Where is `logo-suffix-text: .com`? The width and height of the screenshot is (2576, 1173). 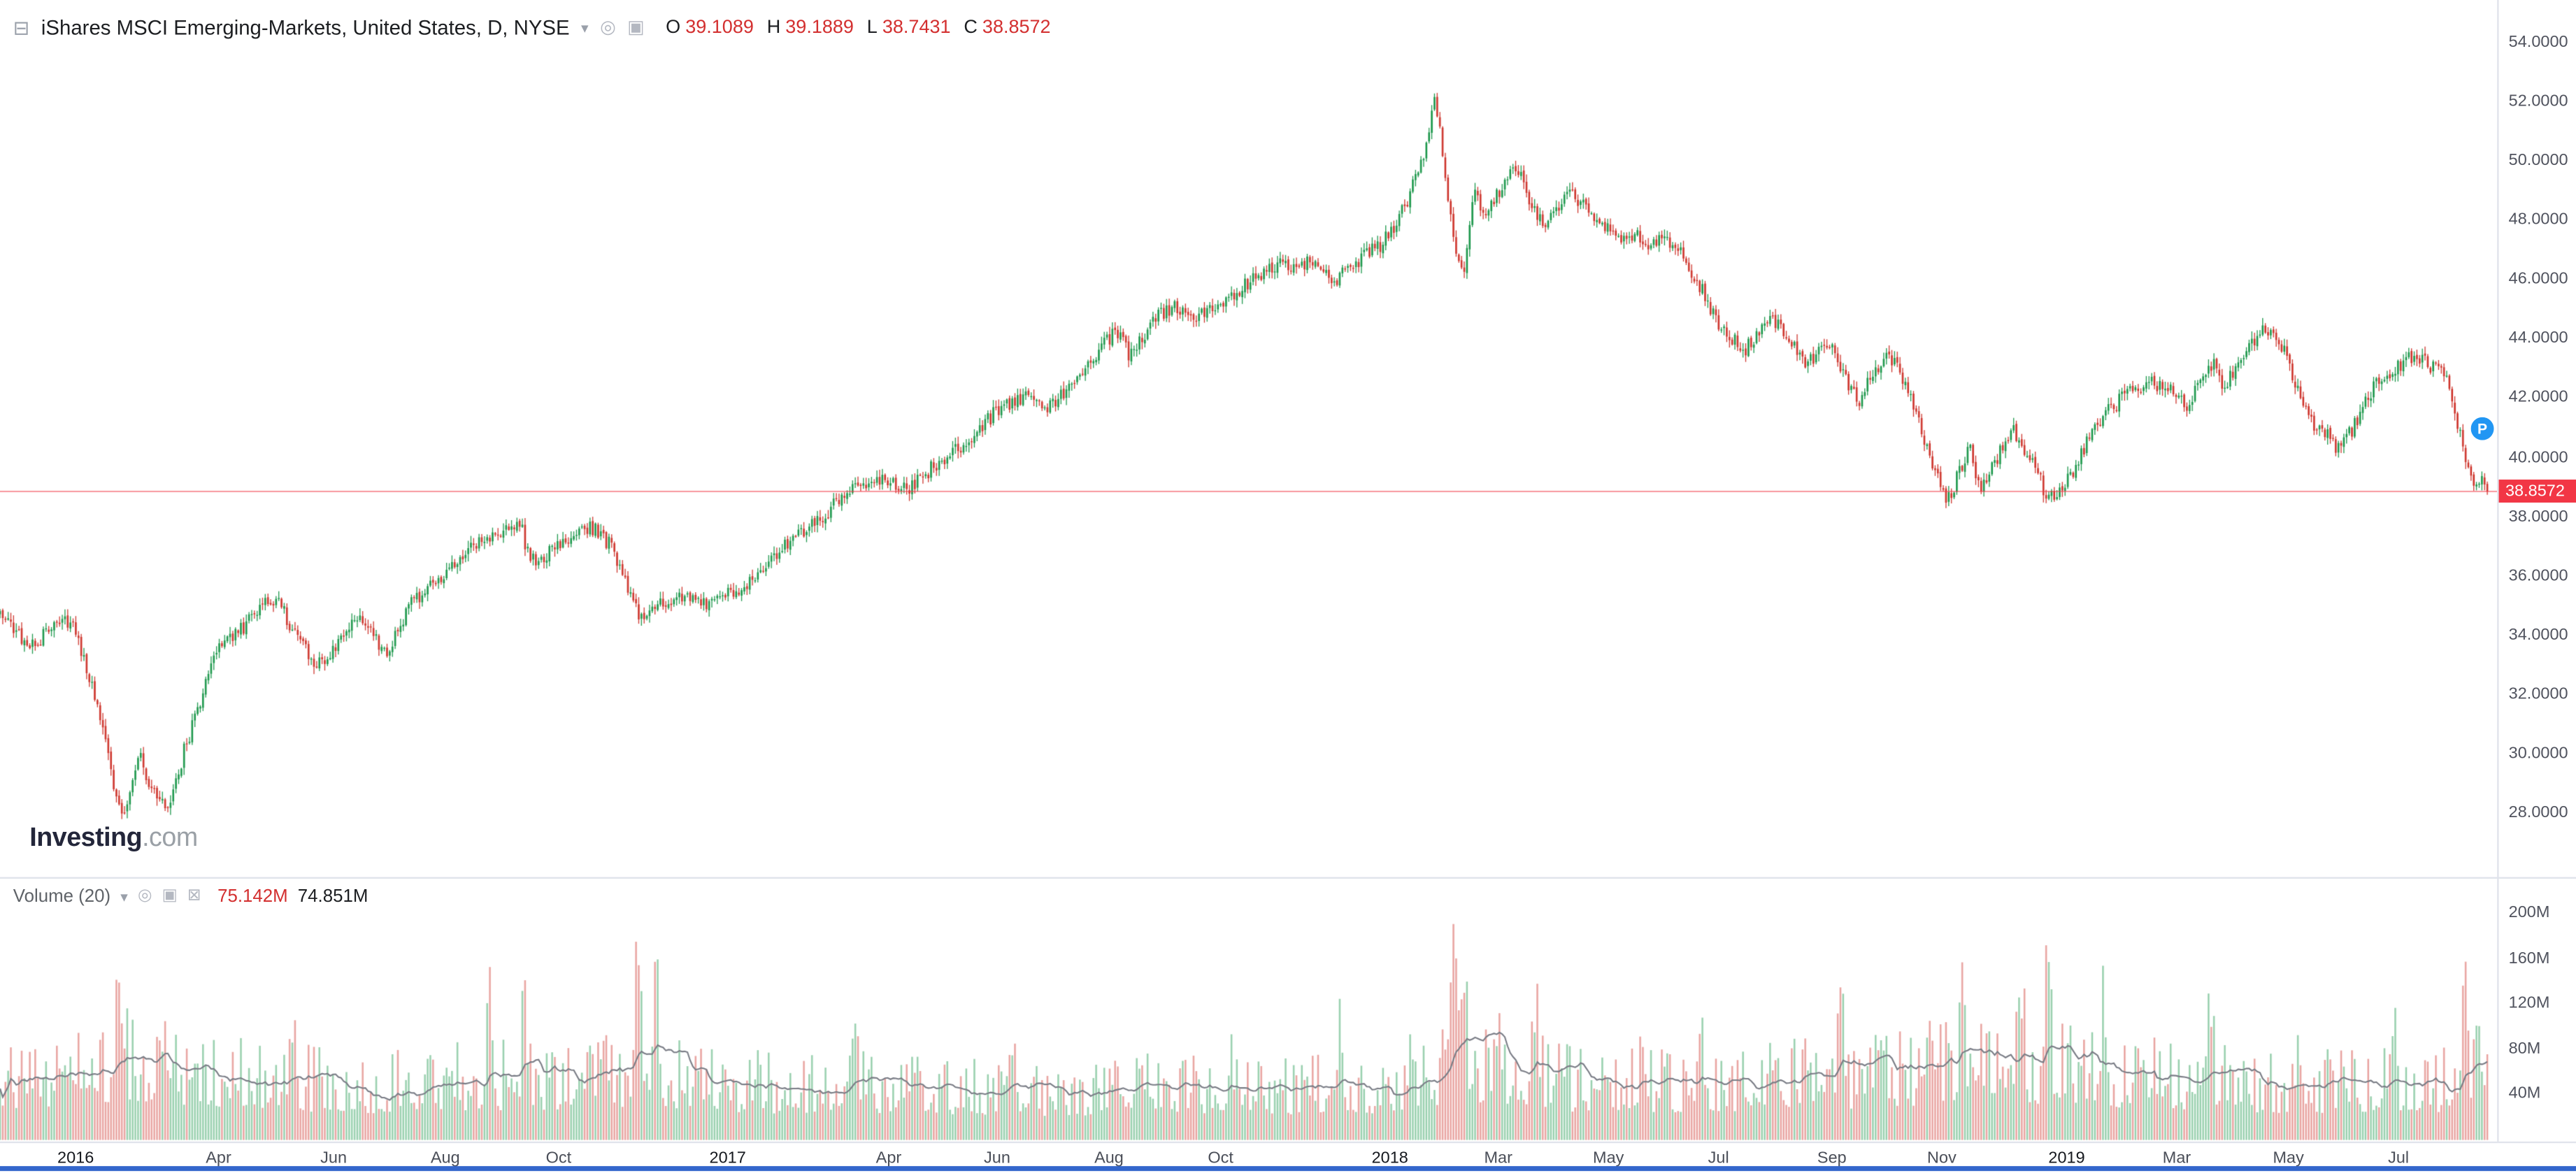 logo-suffix-text: .com is located at coordinates (170, 838).